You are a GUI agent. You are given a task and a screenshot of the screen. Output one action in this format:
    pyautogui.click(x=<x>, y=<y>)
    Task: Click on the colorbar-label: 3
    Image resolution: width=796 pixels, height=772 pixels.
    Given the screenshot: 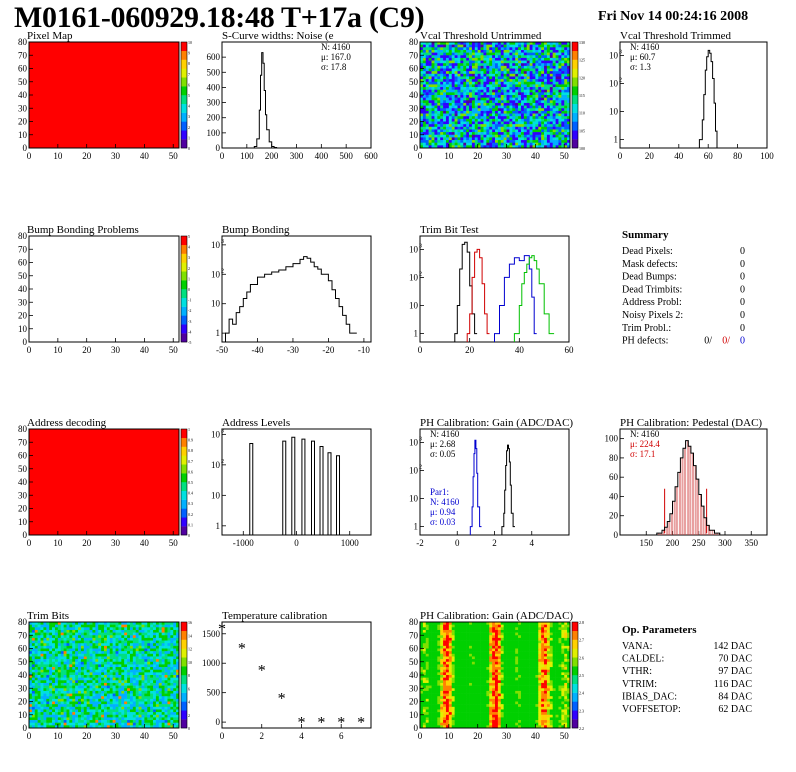 What is the action you would take?
    pyautogui.click(x=189, y=116)
    